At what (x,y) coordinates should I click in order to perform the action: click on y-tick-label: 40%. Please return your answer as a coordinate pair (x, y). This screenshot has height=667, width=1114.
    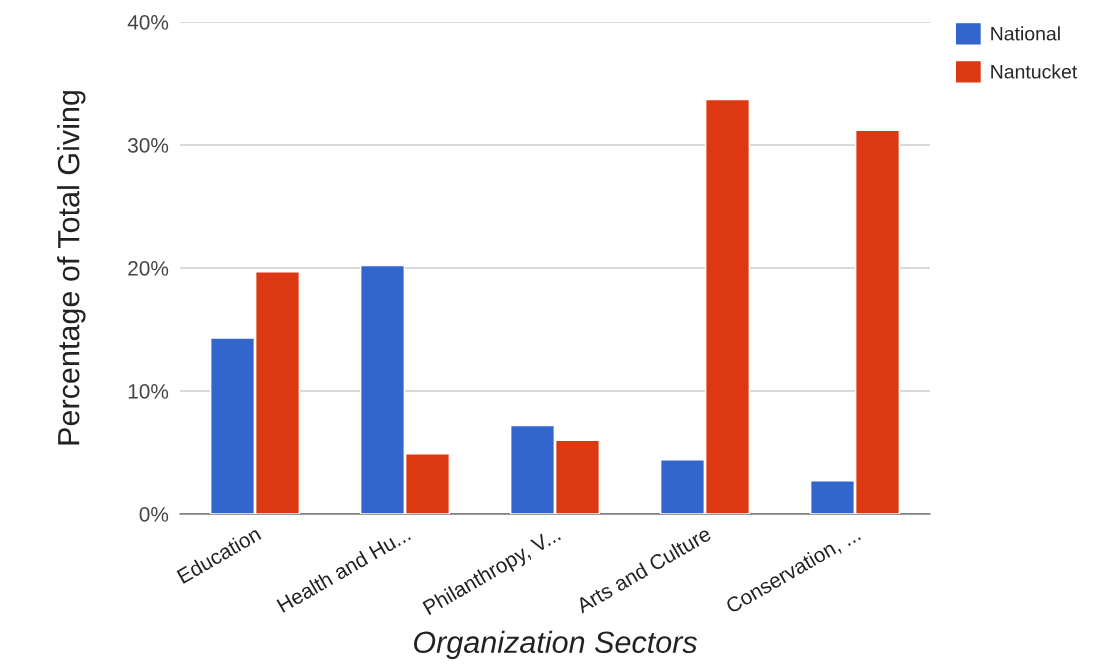
    Looking at the image, I should click on (148, 22).